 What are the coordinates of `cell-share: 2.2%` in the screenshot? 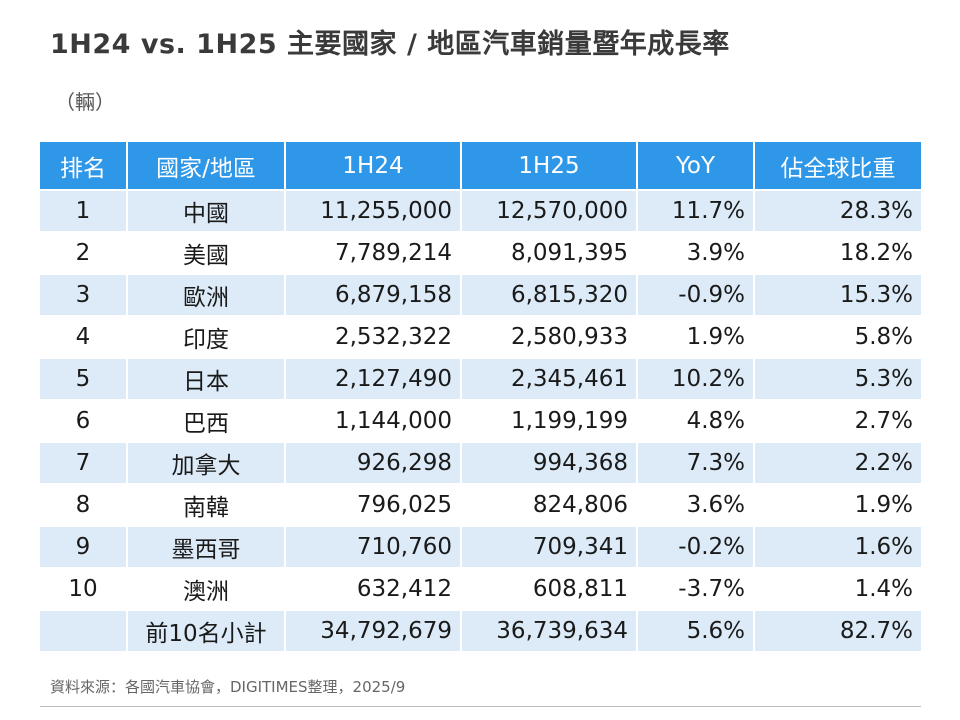 It's located at (838, 462).